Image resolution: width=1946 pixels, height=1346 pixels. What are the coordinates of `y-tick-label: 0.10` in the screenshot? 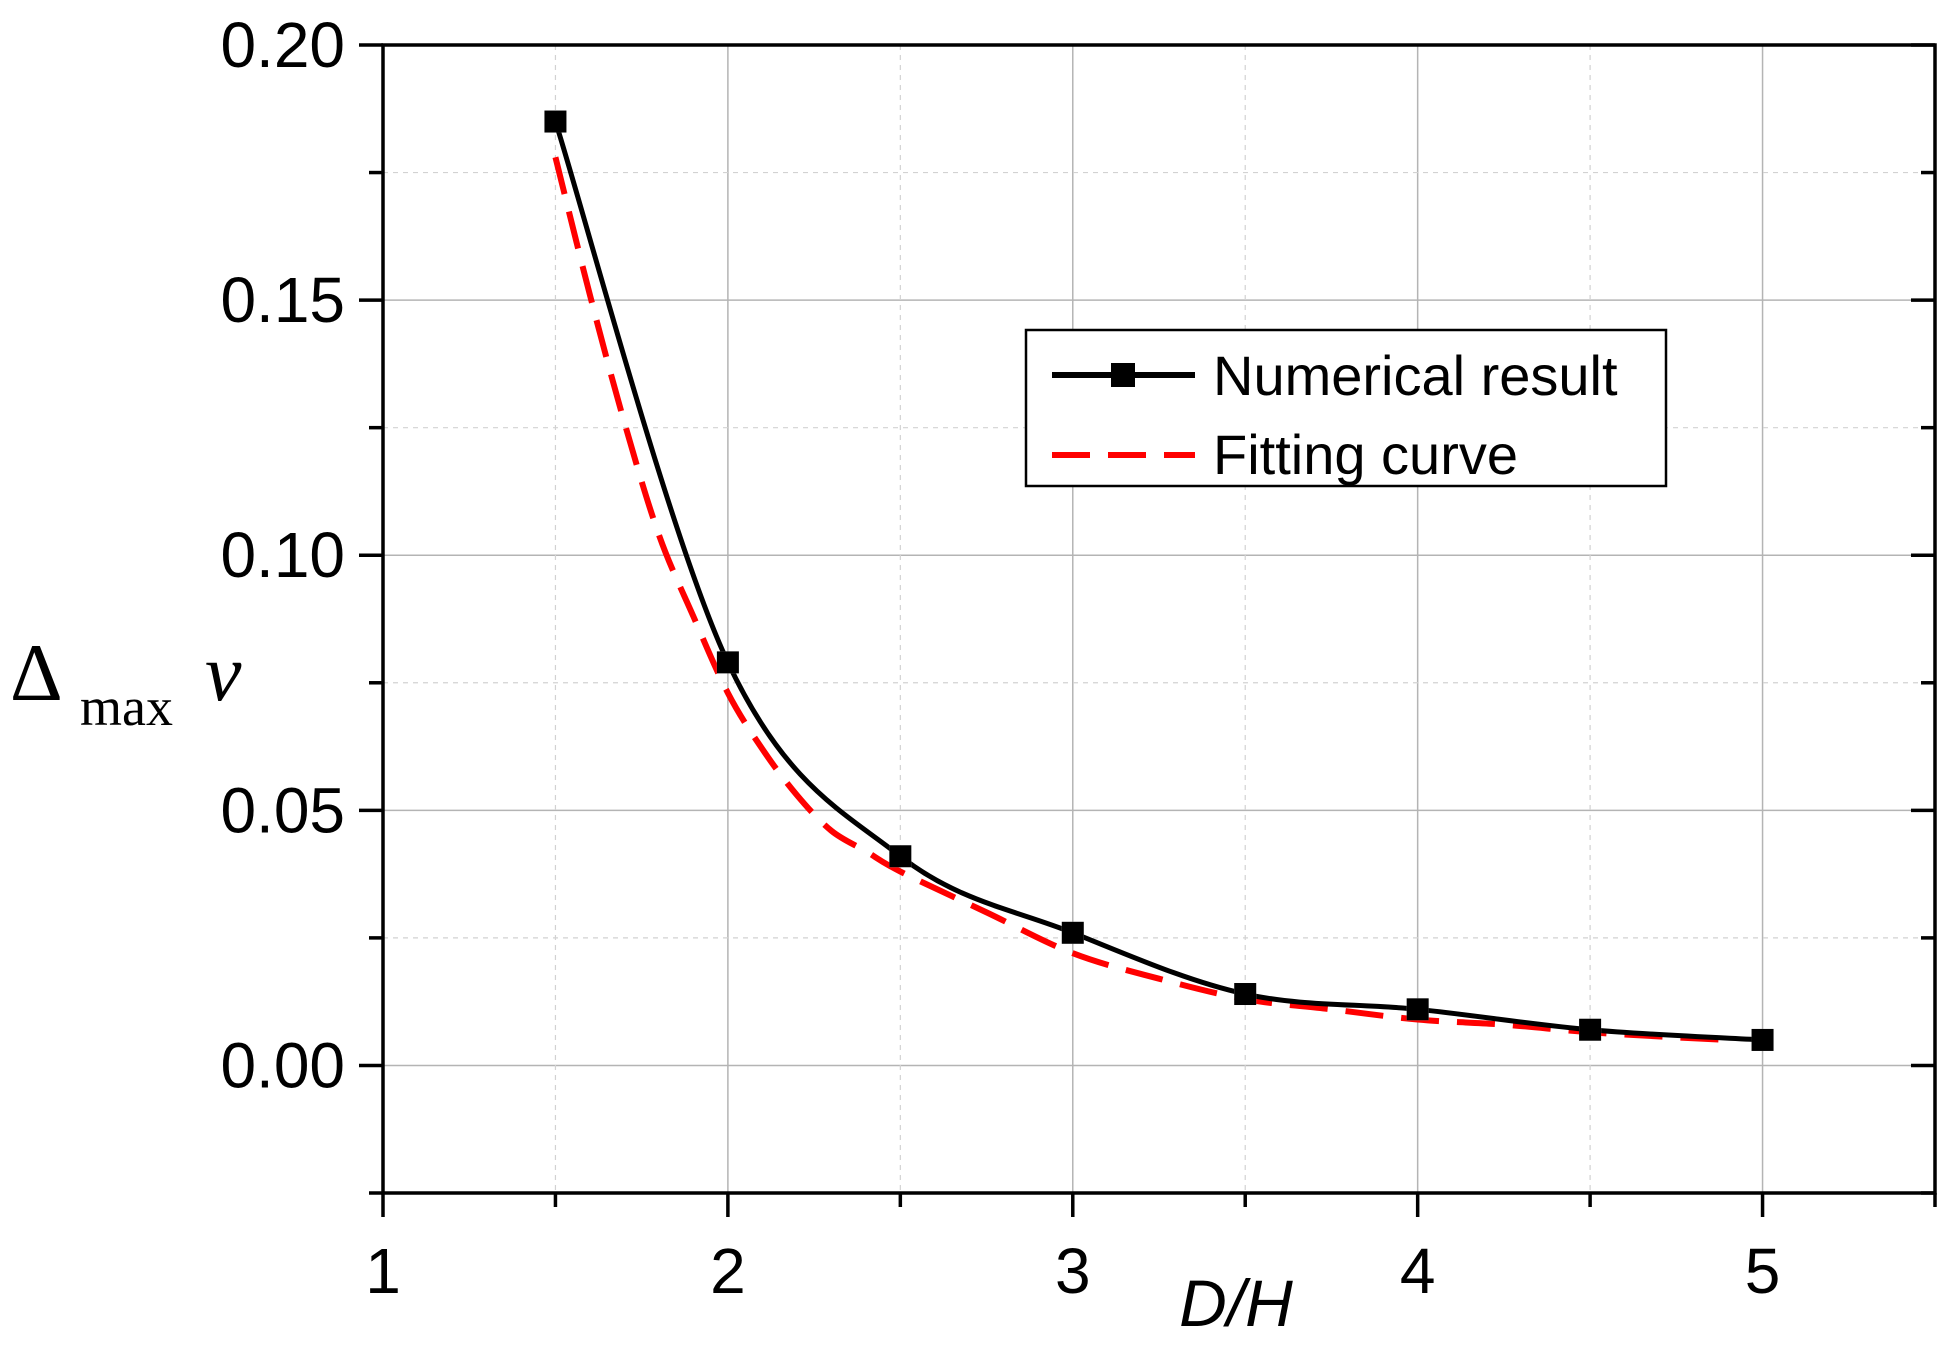 It's located at (282, 555).